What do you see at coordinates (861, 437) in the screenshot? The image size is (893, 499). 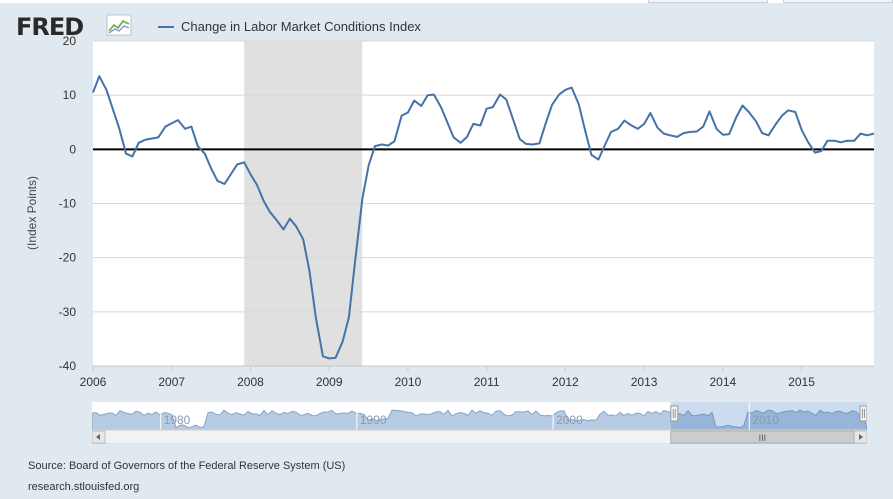 I see `scroll-right-icon` at bounding box center [861, 437].